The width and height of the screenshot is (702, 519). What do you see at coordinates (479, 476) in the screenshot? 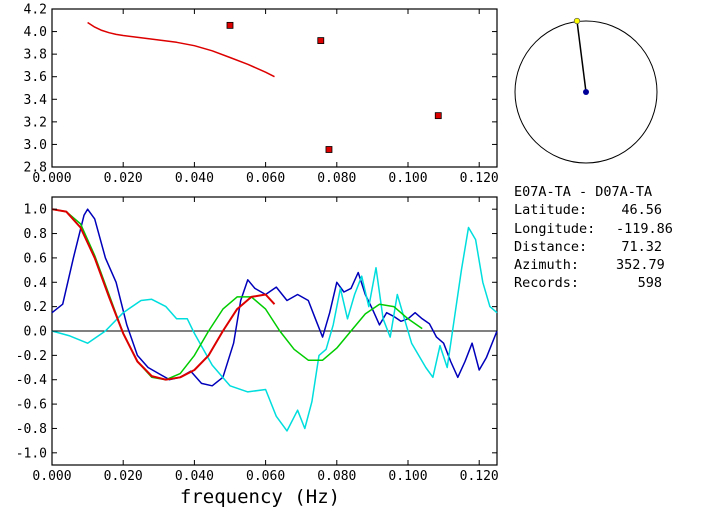
I see `correlation-x-tick-label: 0.120` at bounding box center [479, 476].